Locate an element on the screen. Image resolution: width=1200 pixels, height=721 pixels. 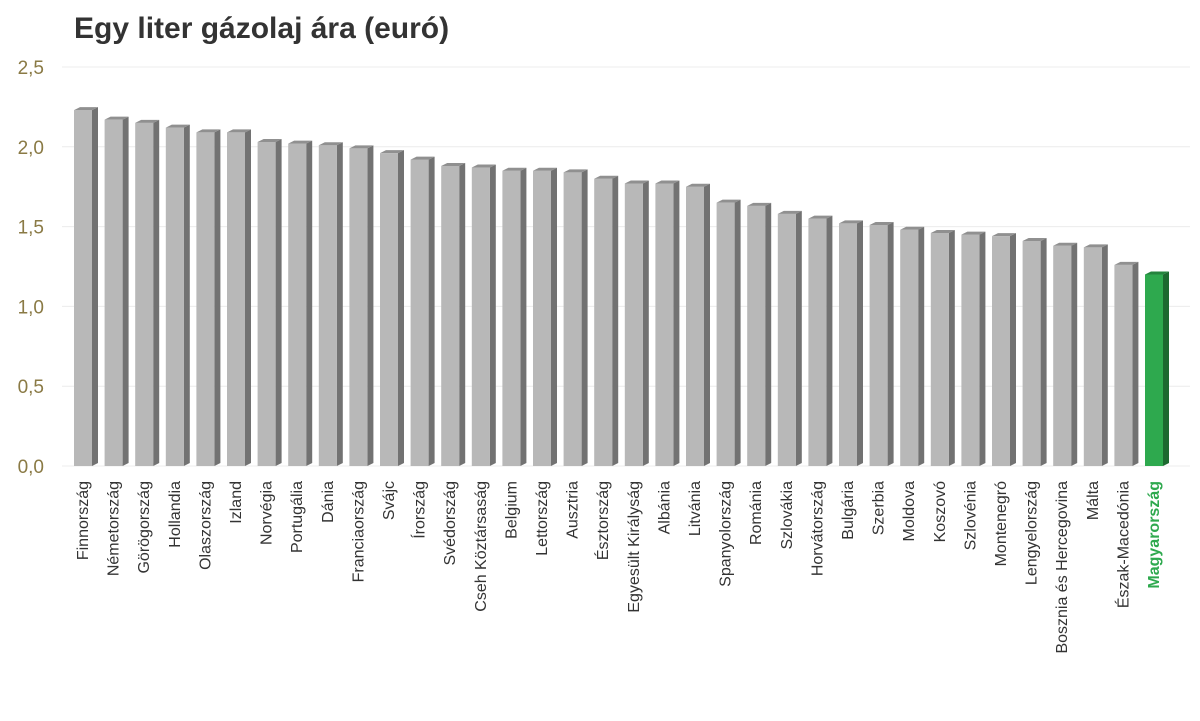
x-tick-label: Portugália is located at coordinates (297, 517).